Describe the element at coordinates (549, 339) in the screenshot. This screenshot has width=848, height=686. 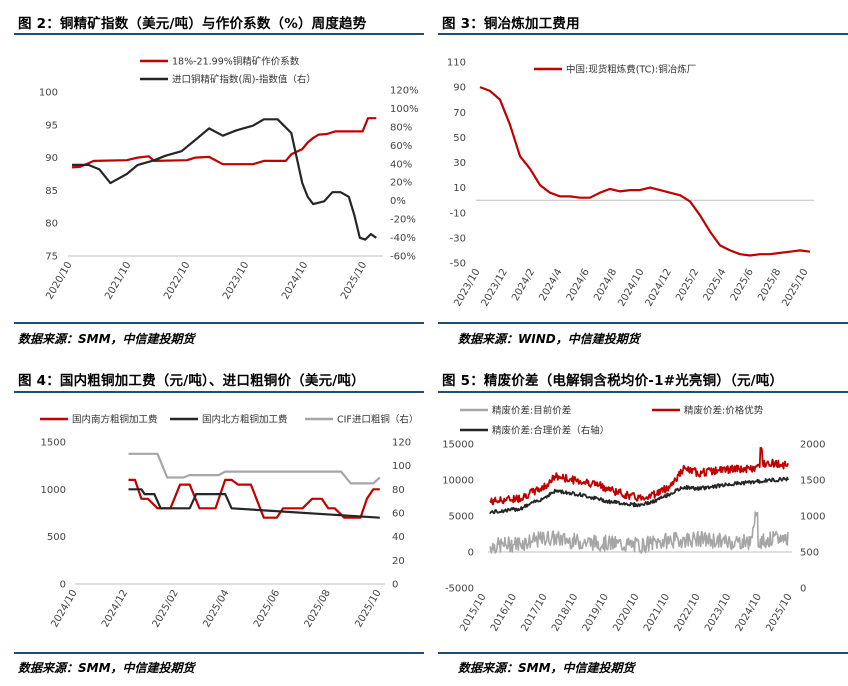
I see `source-note: 数据来源：WIND，中信建投期货` at that location.